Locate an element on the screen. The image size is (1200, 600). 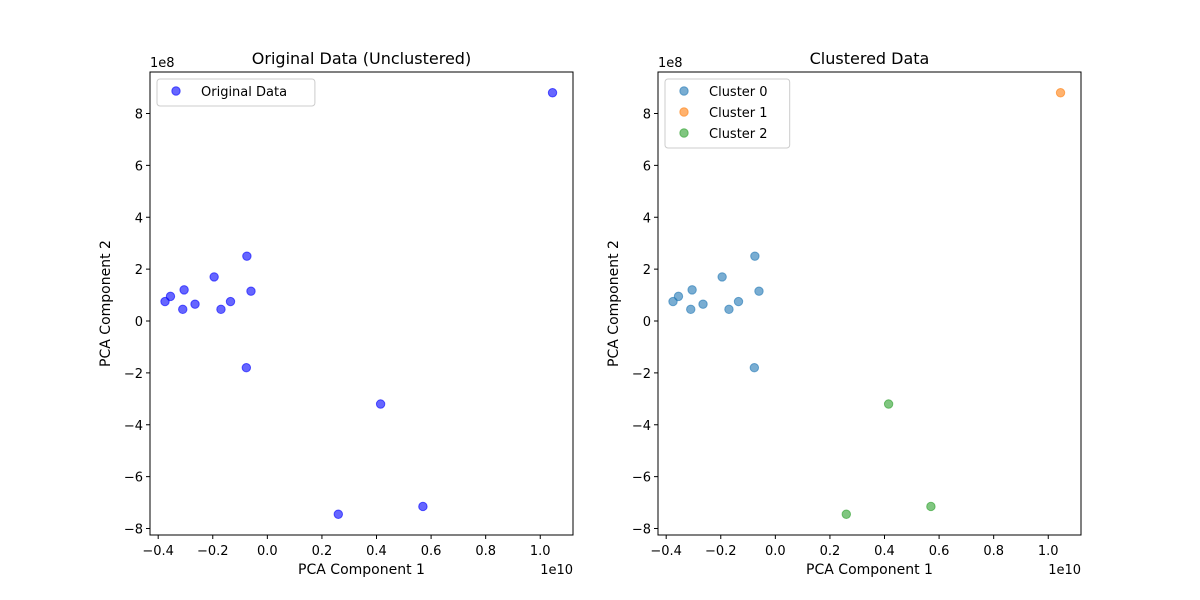
chart-title: Clustered Data is located at coordinates (870, 58).